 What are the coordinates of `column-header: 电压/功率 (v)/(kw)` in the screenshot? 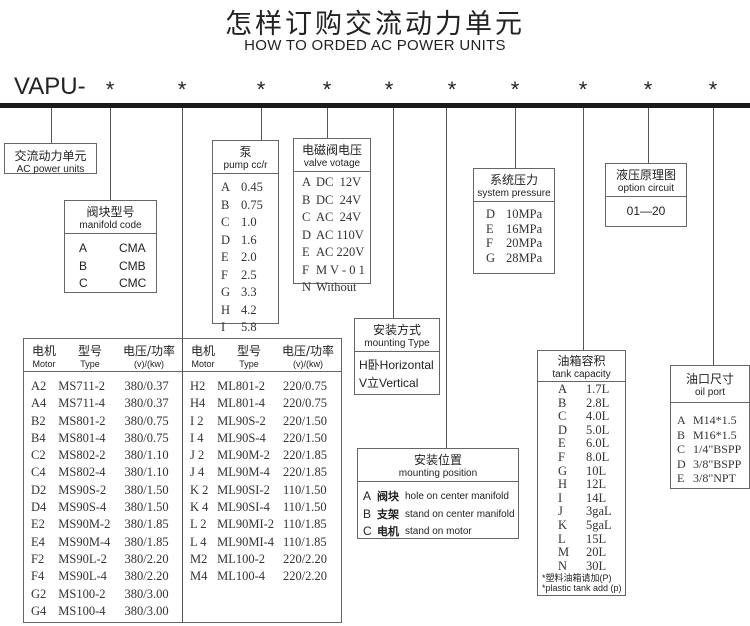 It's located at (308, 356).